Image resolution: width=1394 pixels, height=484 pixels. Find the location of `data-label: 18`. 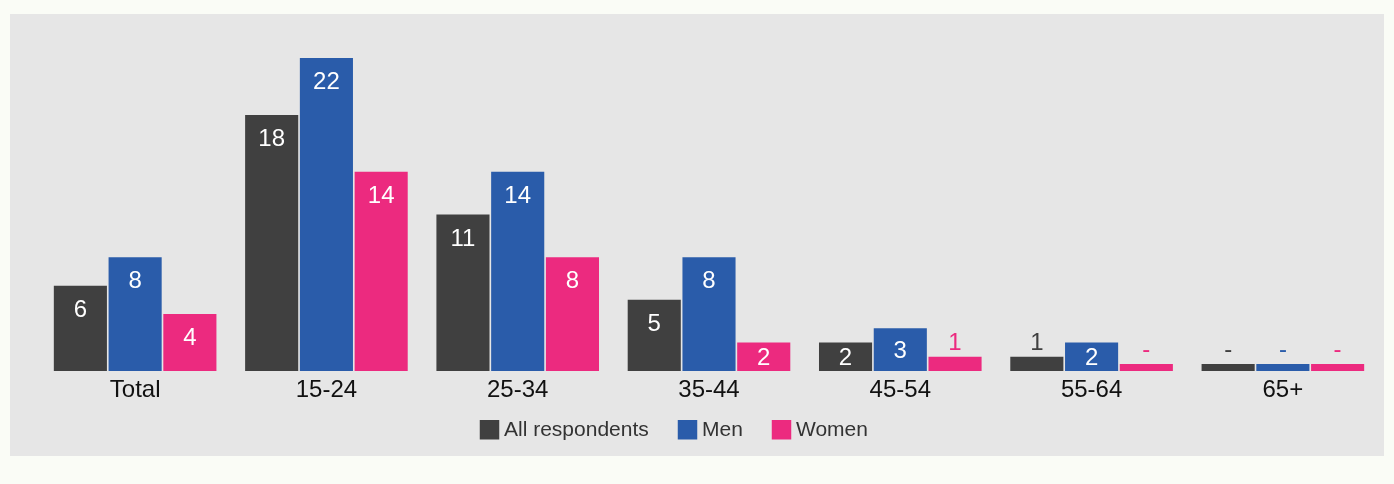

data-label: 18 is located at coordinates (272, 137).